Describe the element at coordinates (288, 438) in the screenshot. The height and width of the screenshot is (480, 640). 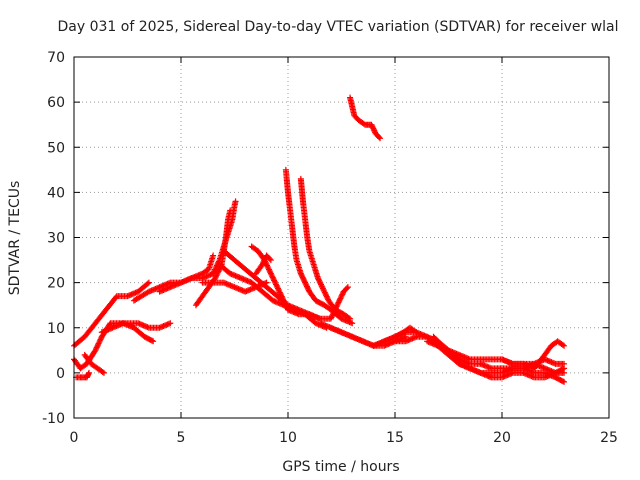
I see `x-tick-label: 10` at that location.